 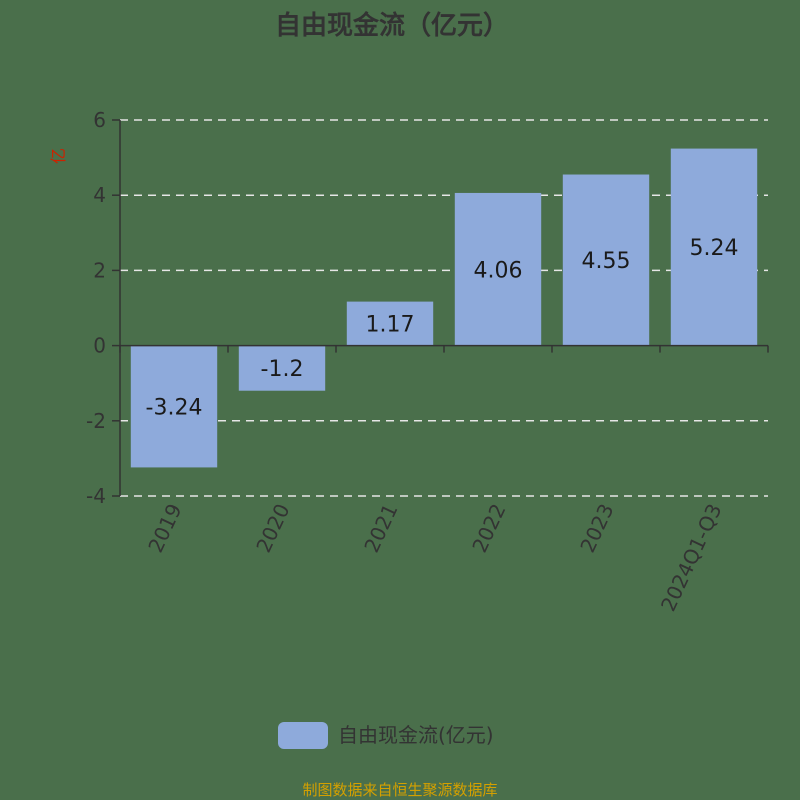 What do you see at coordinates (392, 25) in the screenshot?
I see `chart-title: 自由现金流（亿元）` at bounding box center [392, 25].